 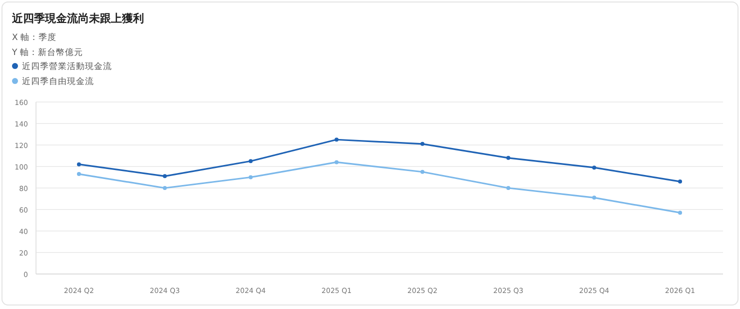 I want to click on legend-label: 近四季營業活動現金流, so click(x=67, y=66).